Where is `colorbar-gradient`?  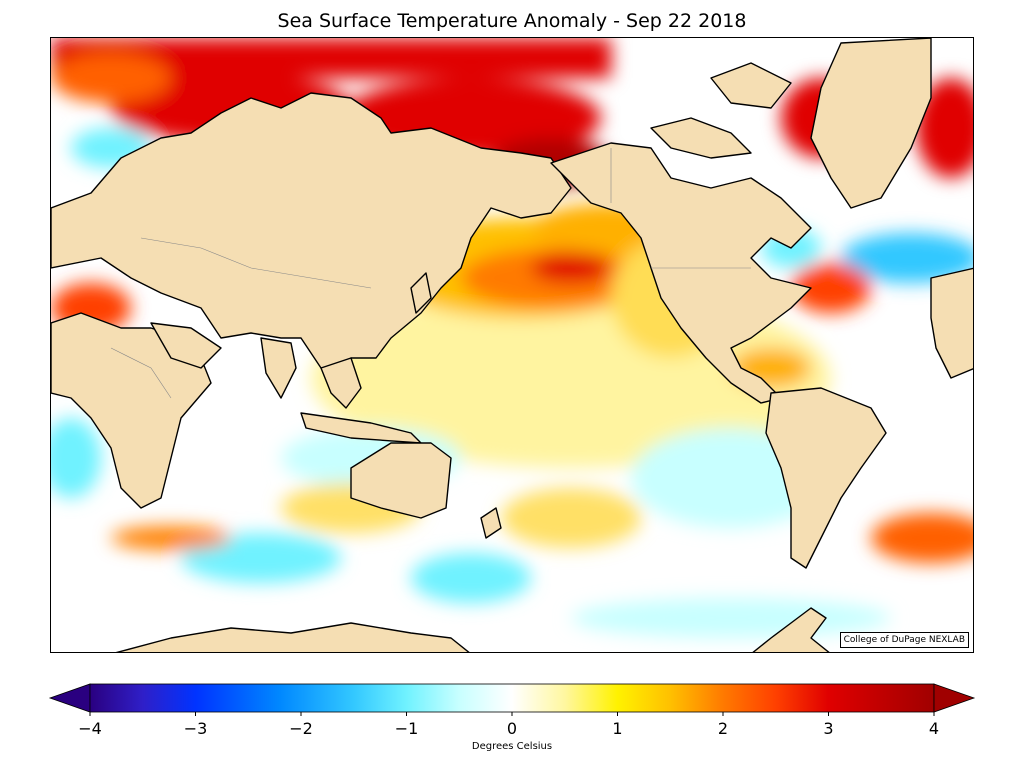
colorbar-gradient is located at coordinates (512, 698).